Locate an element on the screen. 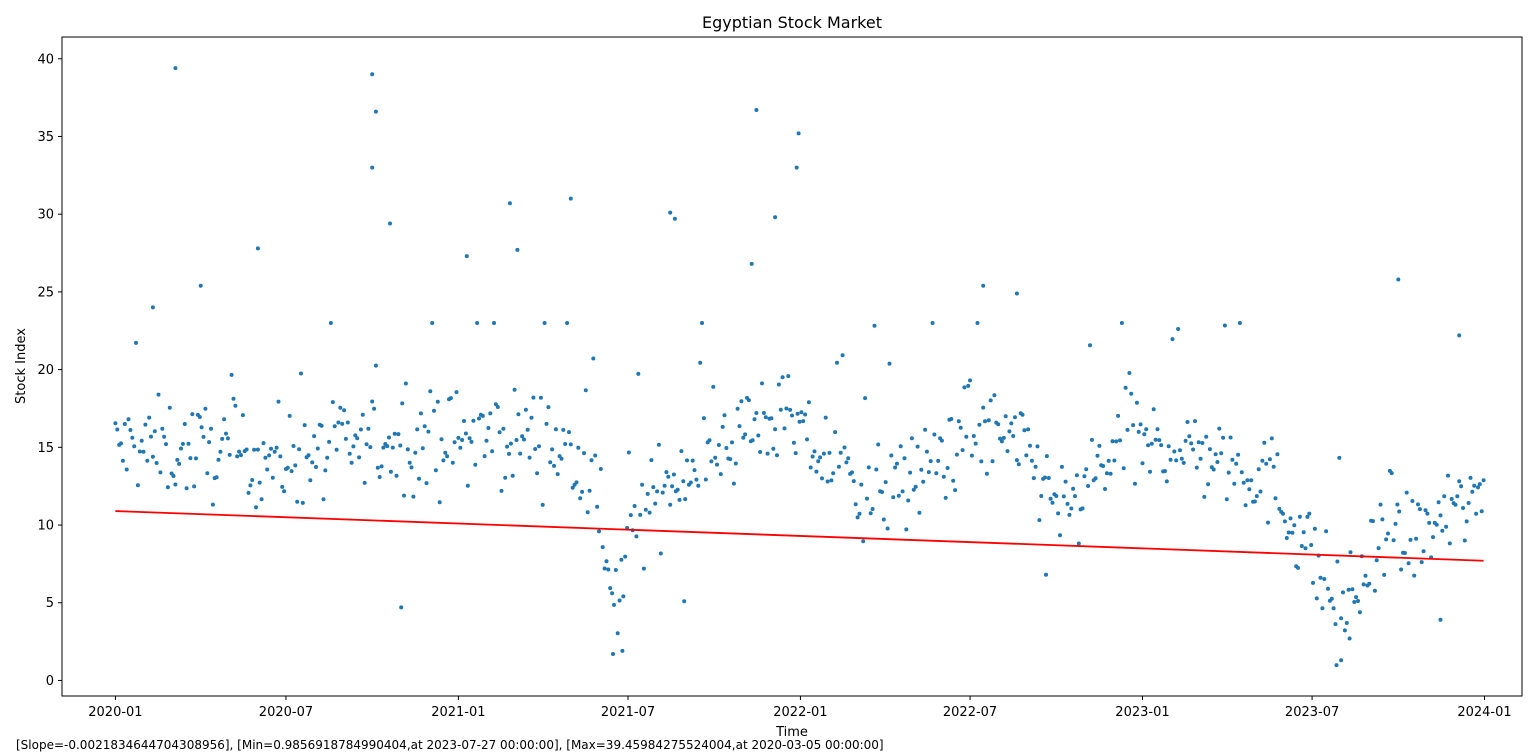  x-axis-title: Time is located at coordinates (791, 732).